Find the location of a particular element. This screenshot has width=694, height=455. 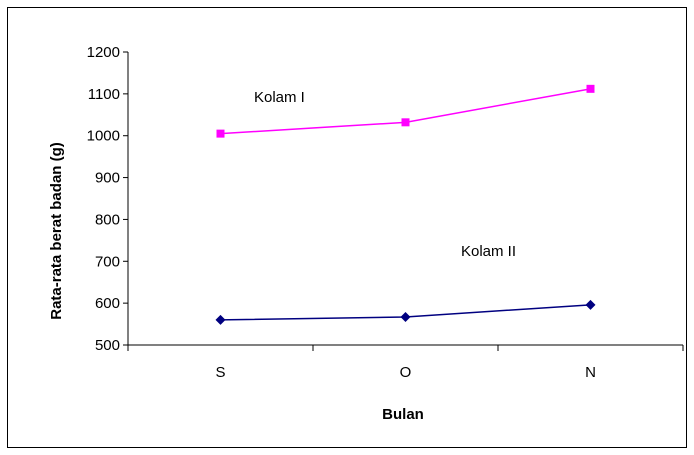

y-tick-label: 700 is located at coordinates (107, 261).